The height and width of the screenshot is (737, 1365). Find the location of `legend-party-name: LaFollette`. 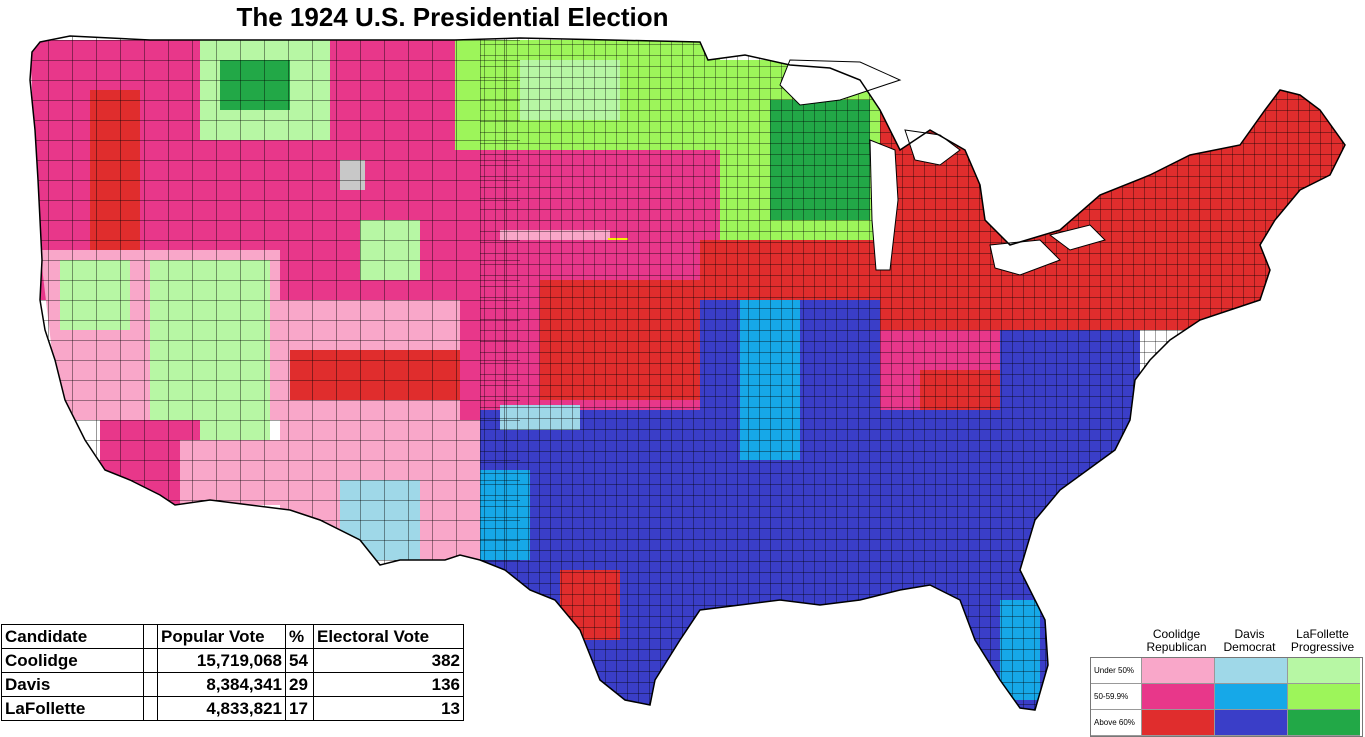

legend-party-name: LaFollette is located at coordinates (1322, 634).